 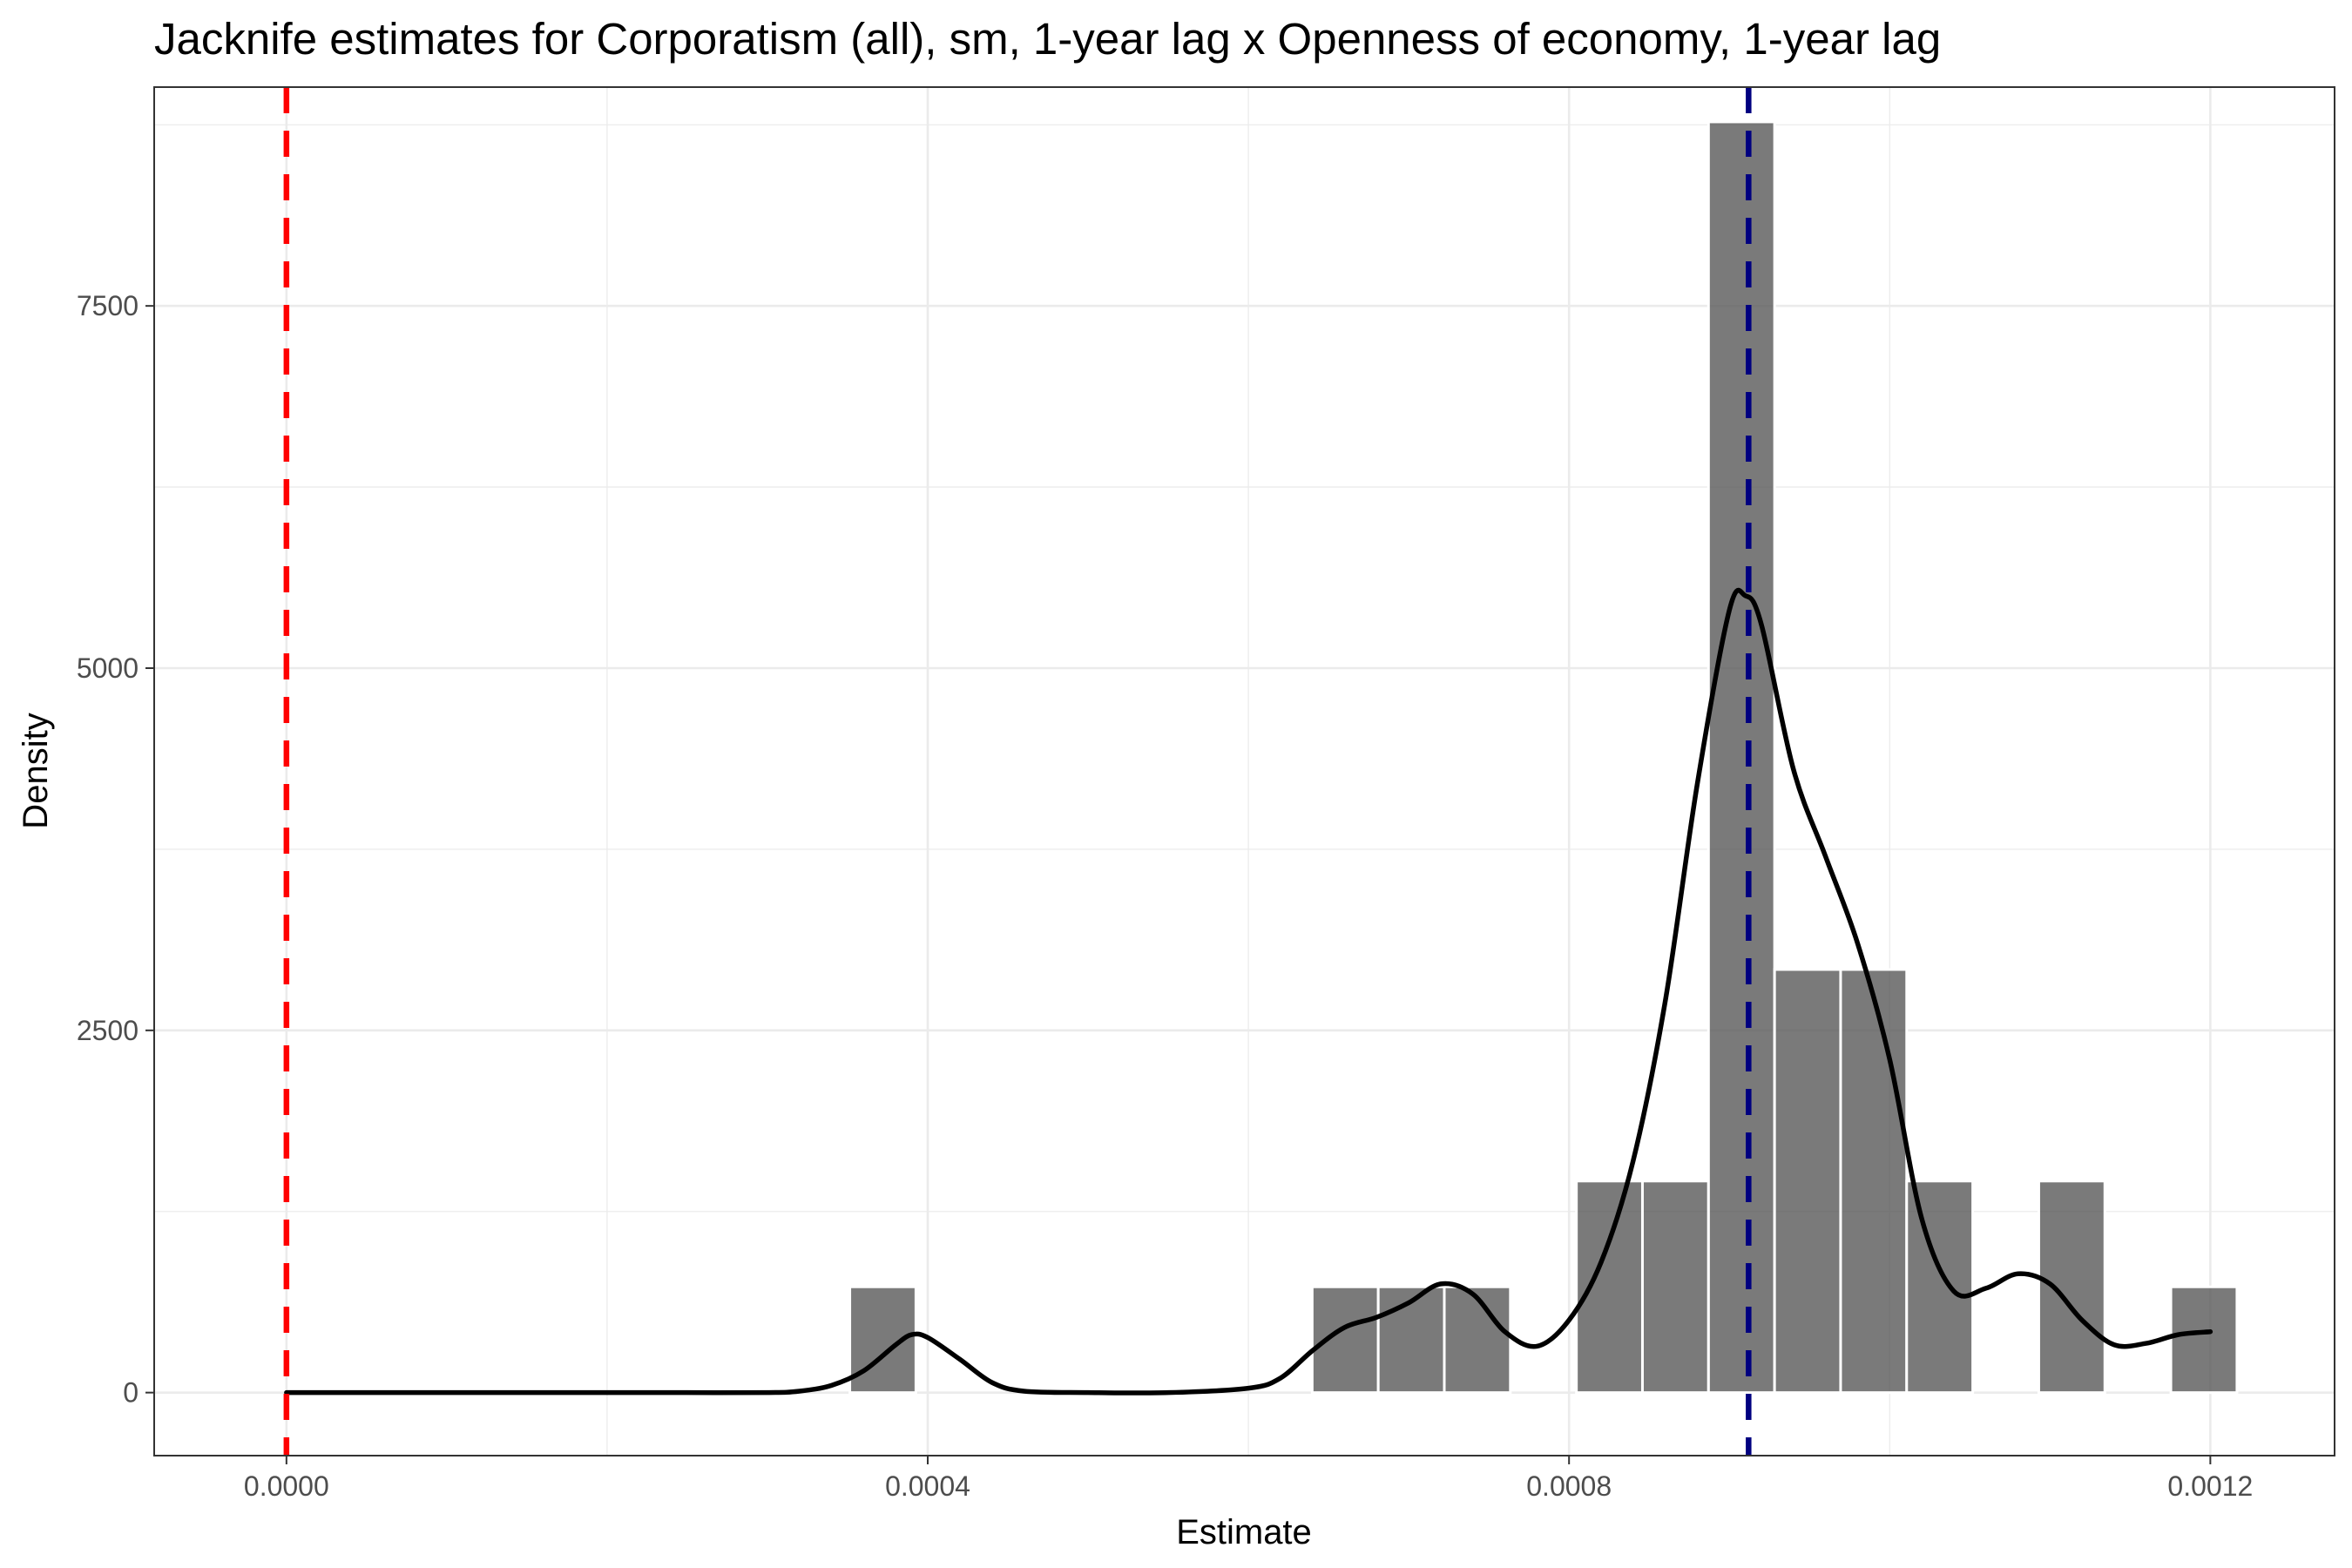 I want to click on x-tick-label: 0.0008, so click(x=1569, y=1486).